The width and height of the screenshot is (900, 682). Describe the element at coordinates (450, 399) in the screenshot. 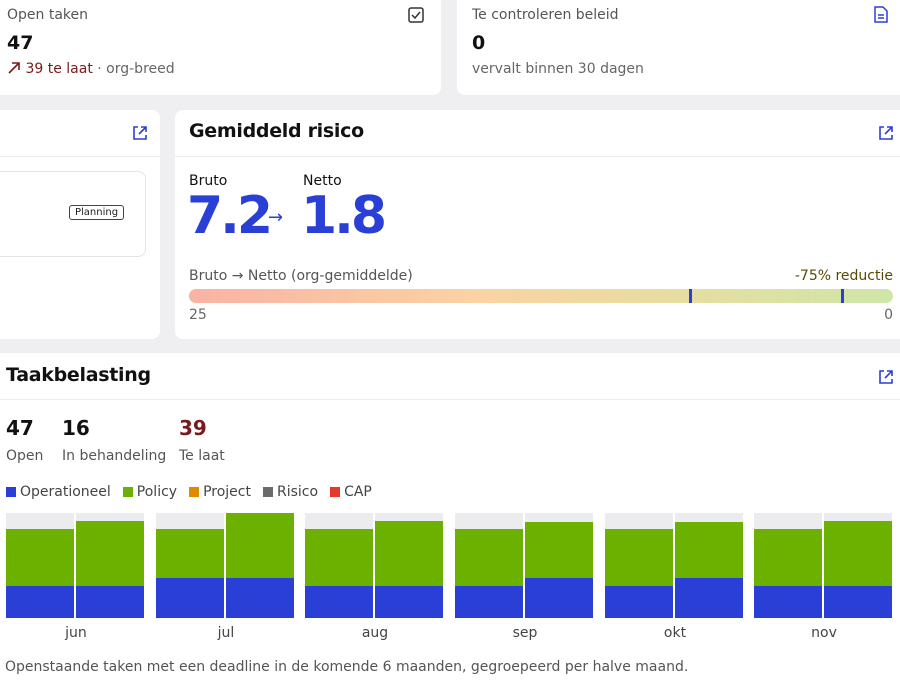

I see `workload-divider` at that location.